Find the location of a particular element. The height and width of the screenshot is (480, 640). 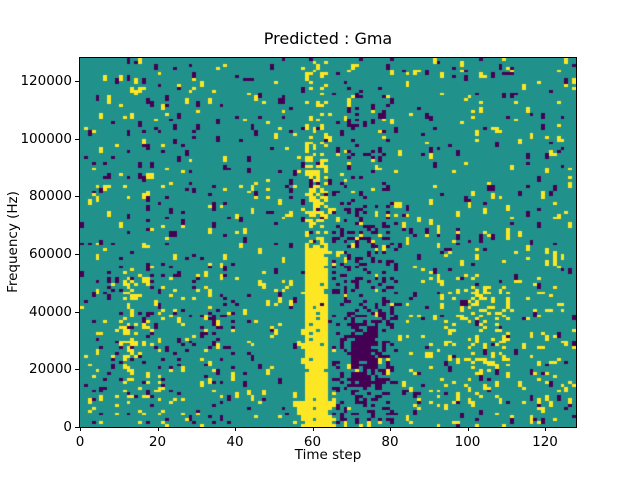

chart-title: Predicted : Gma is located at coordinates (328, 38).